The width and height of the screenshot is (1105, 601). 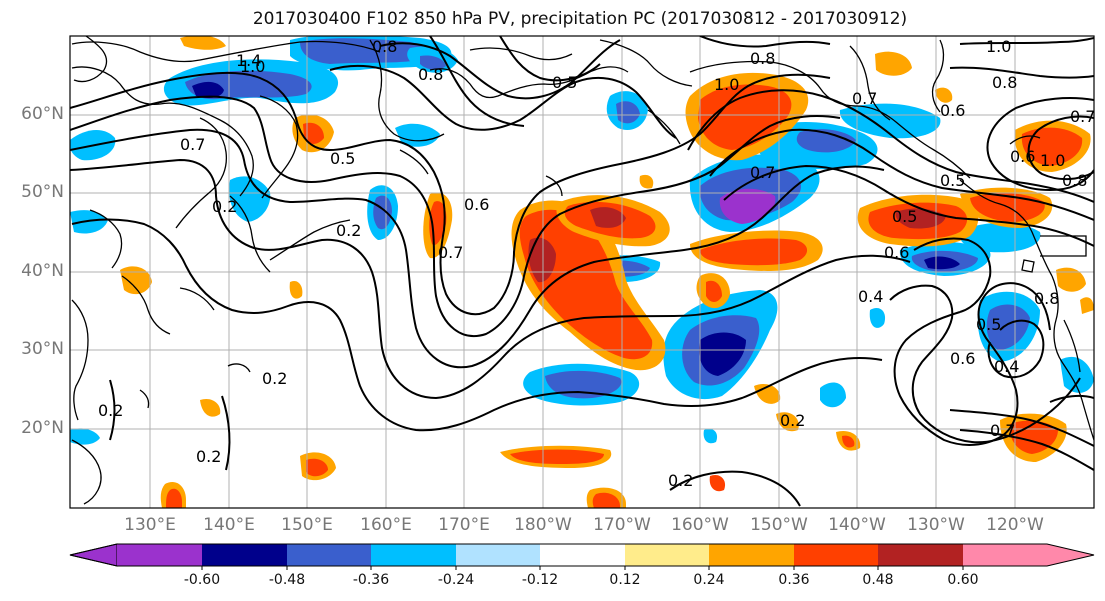 I want to click on colorbar-label: -0.36, so click(x=371, y=580).